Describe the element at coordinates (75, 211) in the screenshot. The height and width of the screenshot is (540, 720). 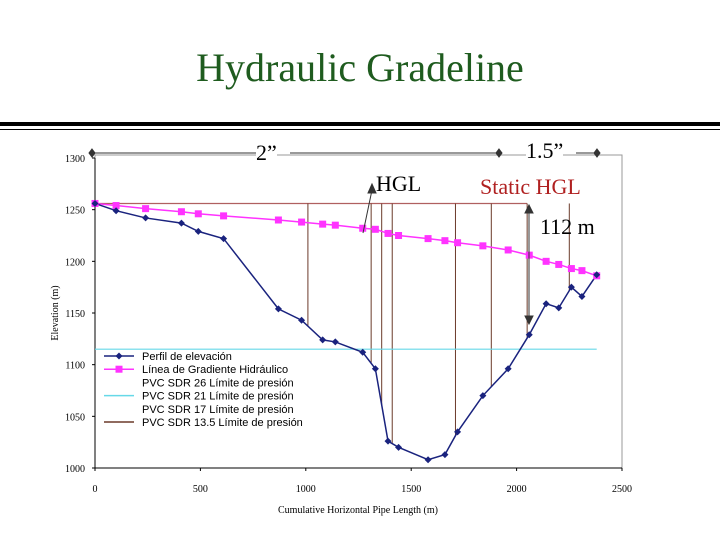
I see `y-tick-label-5: 1250` at that location.